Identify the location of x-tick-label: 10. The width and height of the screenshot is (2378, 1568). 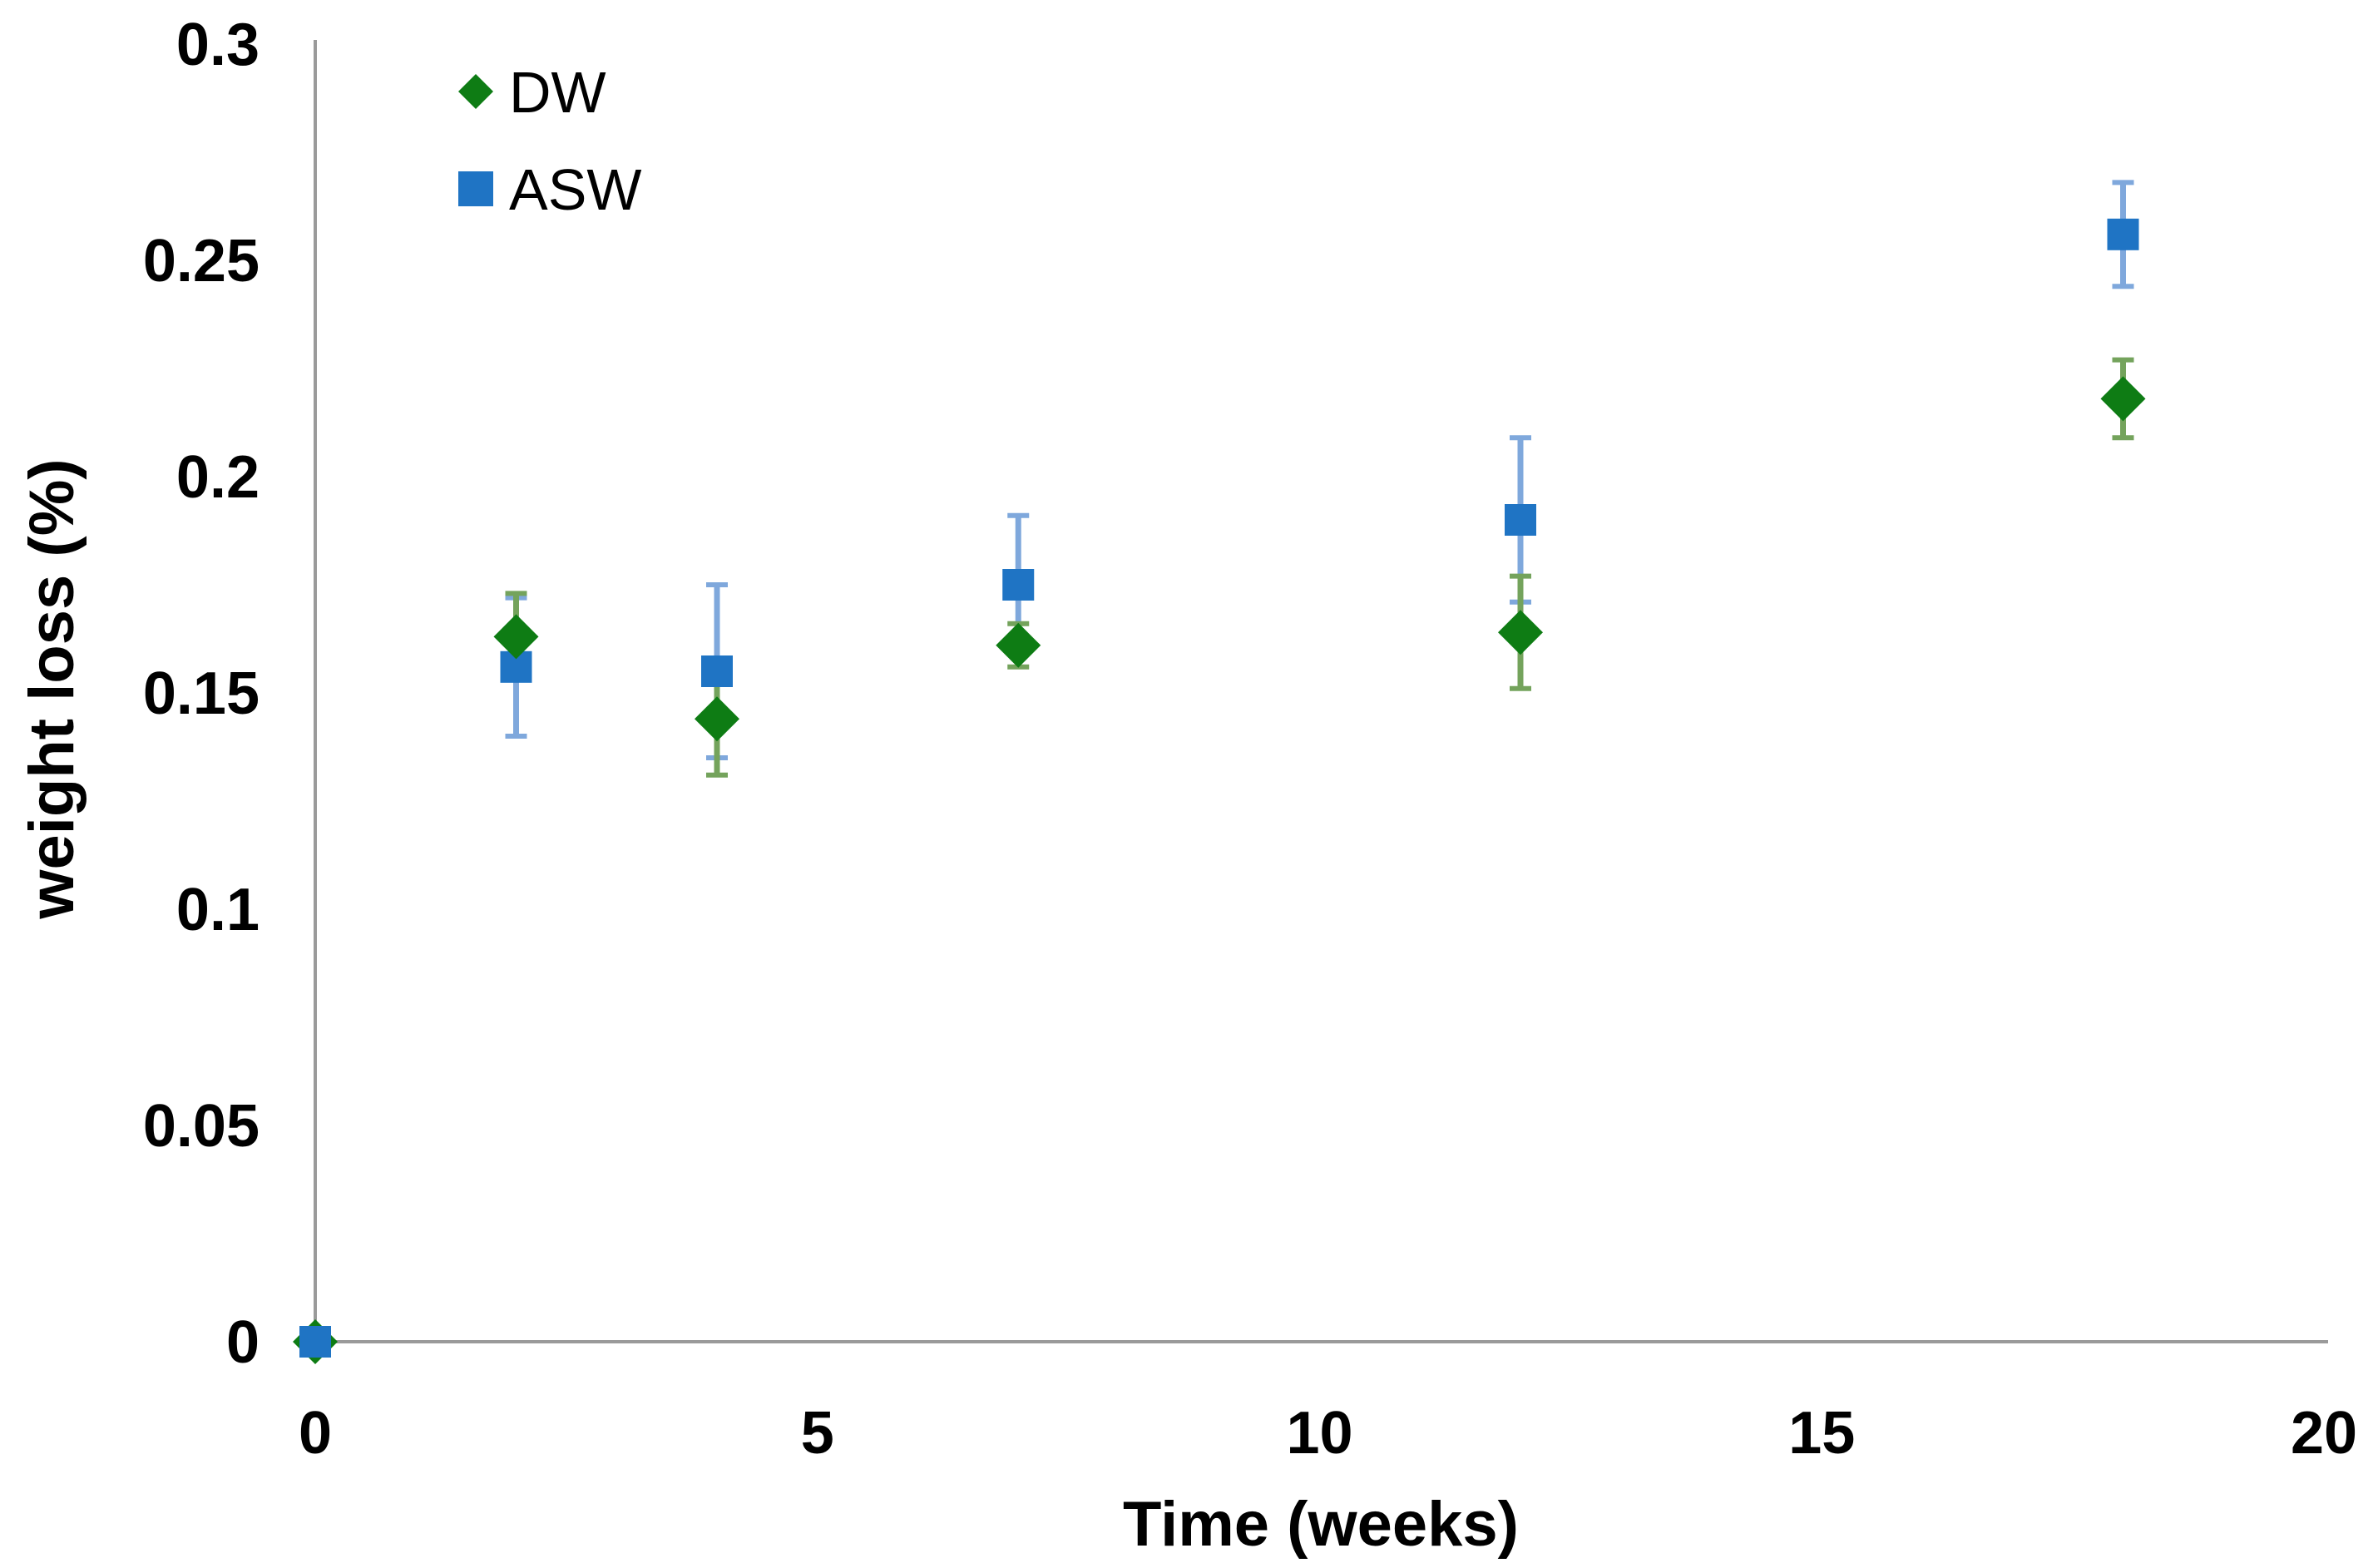
(1319, 1433).